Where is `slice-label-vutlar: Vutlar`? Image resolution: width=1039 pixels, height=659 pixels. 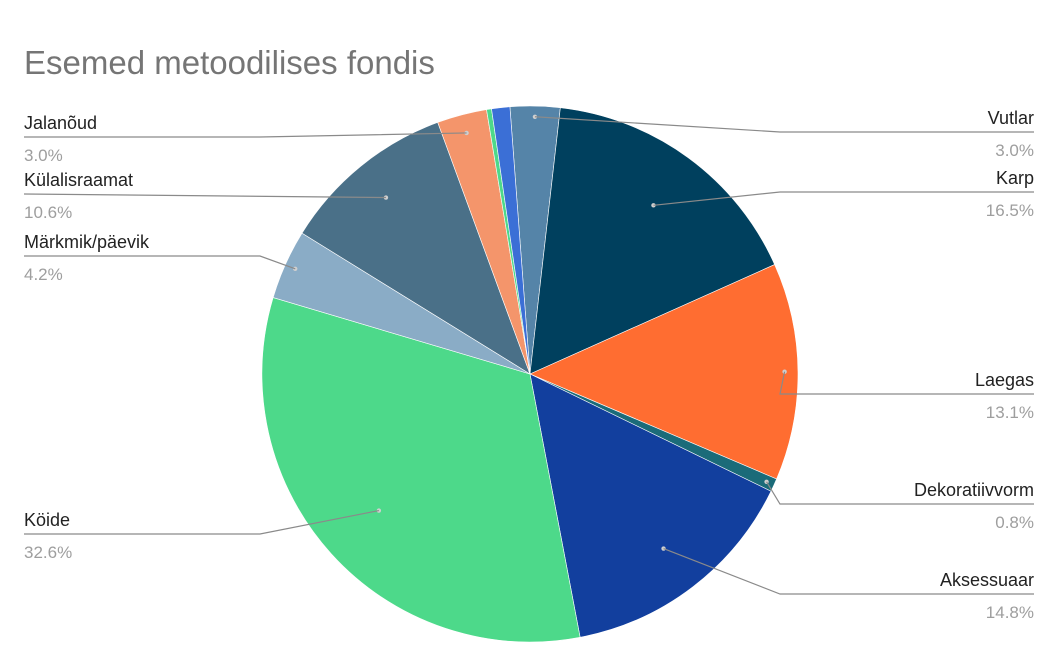 slice-label-vutlar: Vutlar is located at coordinates (1011, 118).